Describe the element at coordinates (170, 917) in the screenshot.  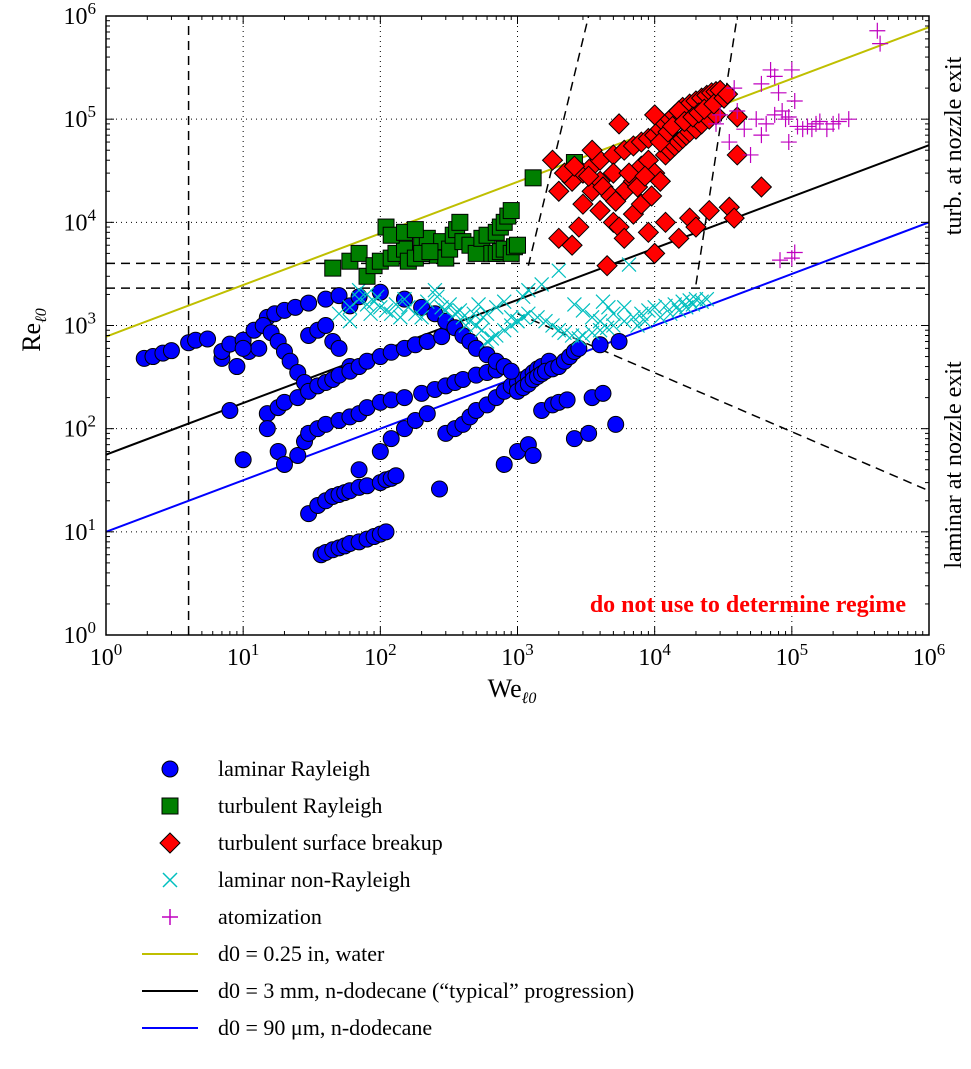
I see `plus-marker-icon` at that location.